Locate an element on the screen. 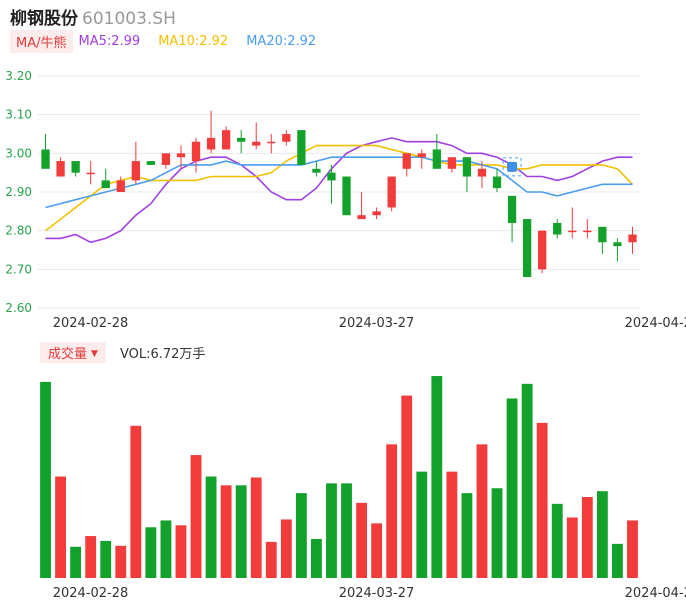 The image size is (686, 606). y-tick-label: 3.00 is located at coordinates (18, 153).